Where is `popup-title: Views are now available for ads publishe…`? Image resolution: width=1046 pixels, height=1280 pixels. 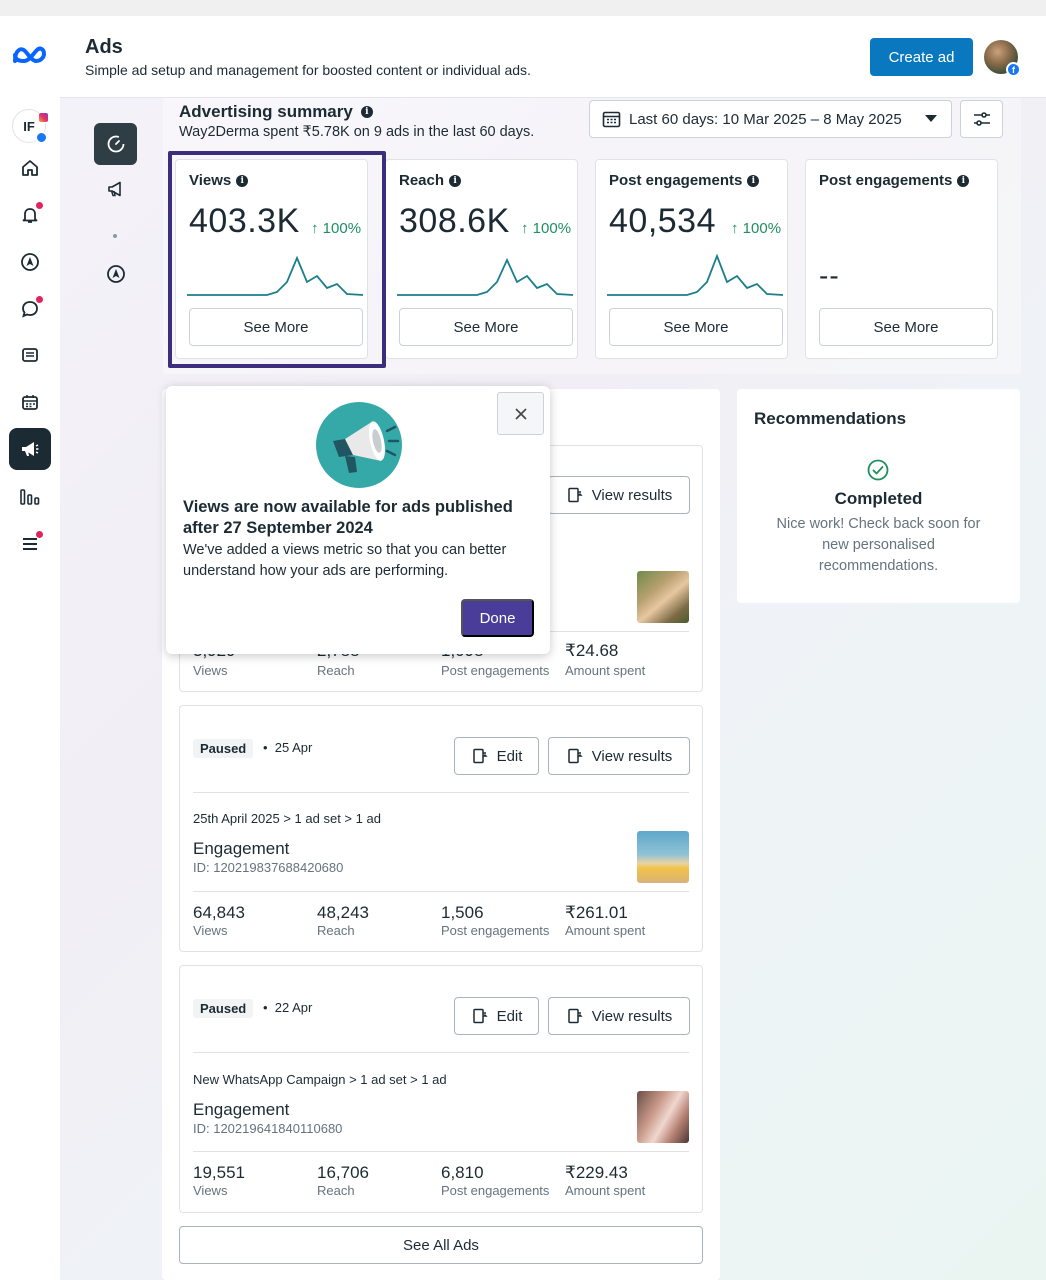
popup-title: Views are now available for ads publishe… is located at coordinates (348, 517).